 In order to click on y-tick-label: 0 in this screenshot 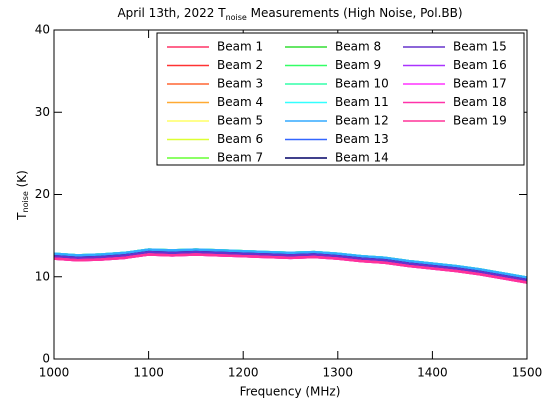, I will do `click(46, 359)`.